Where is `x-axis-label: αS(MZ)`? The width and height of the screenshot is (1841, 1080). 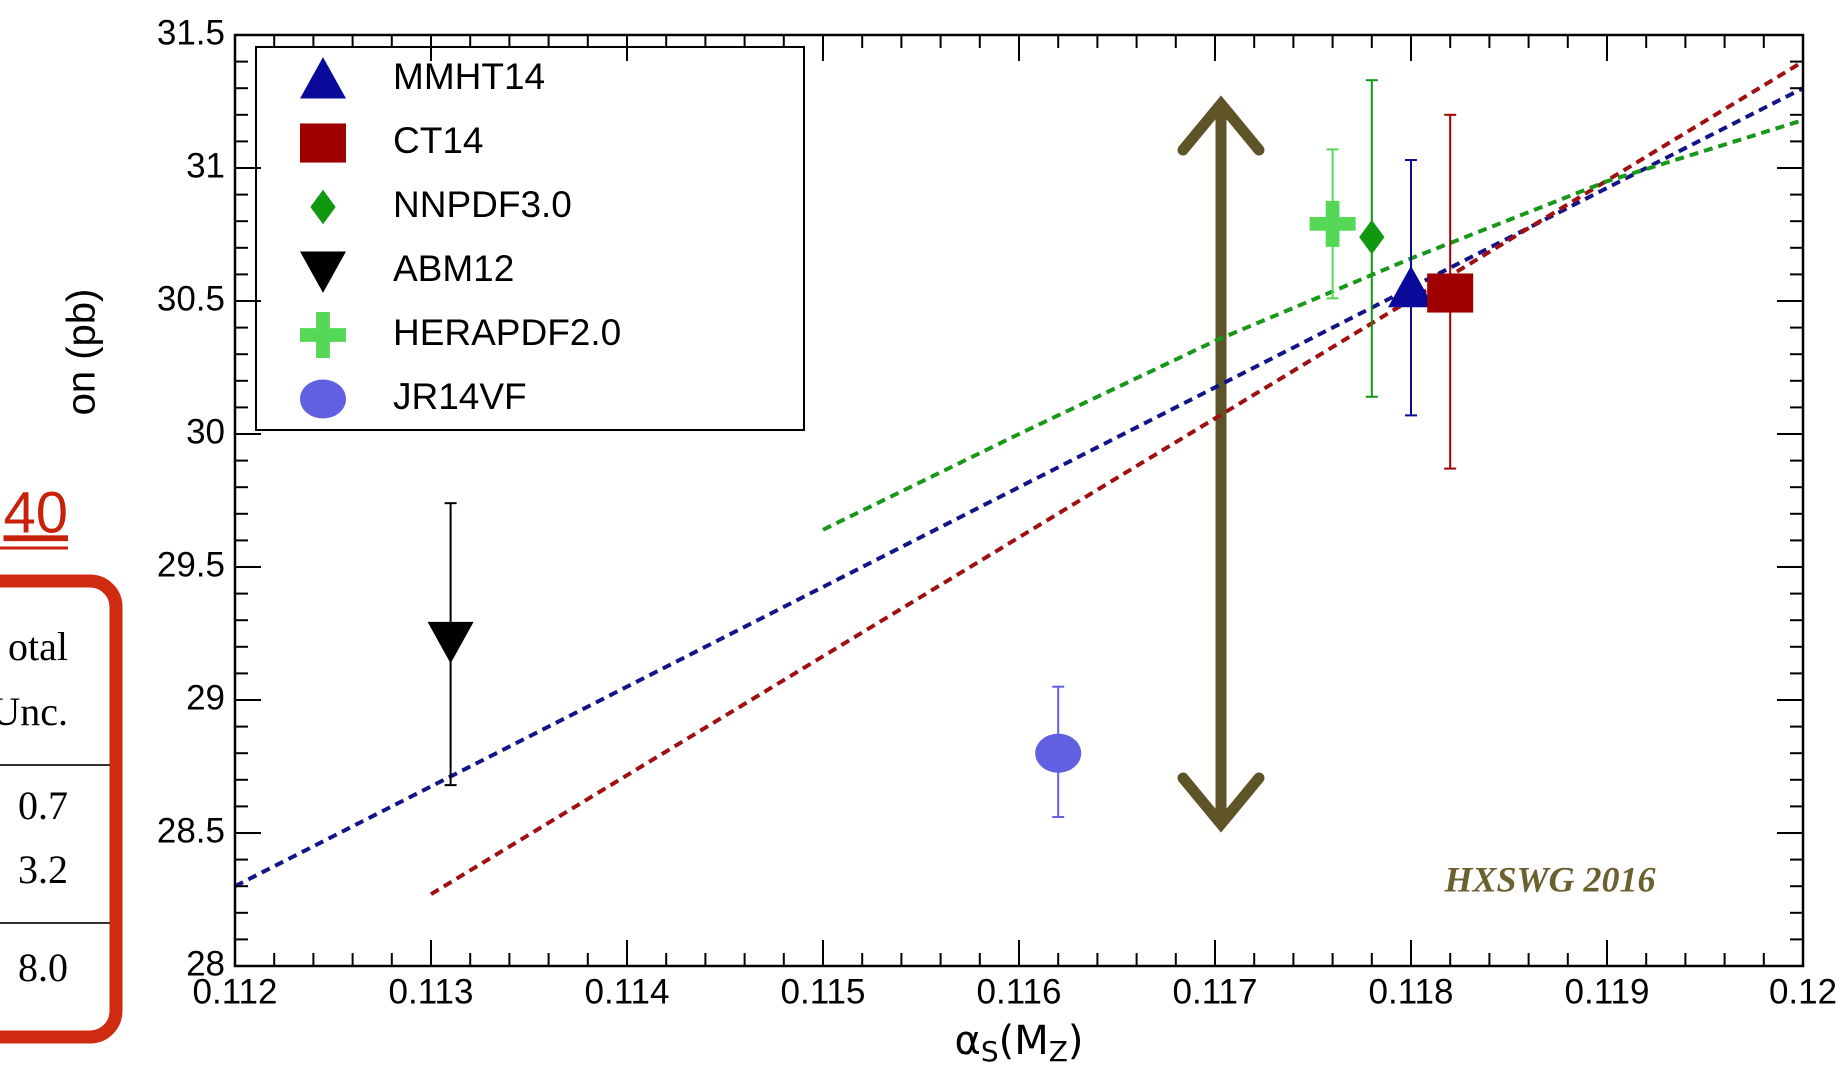 x-axis-label: αS(MZ) is located at coordinates (1018, 1043).